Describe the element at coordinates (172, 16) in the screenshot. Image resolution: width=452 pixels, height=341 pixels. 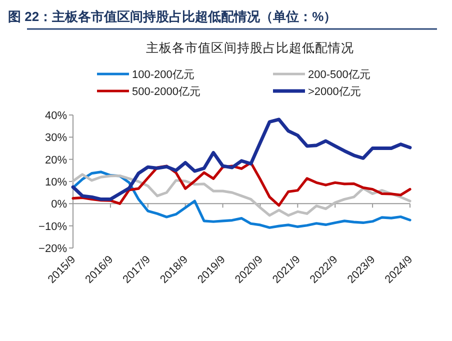
I see `chart-title: 图 22：主板各市值区间持股占比超低配情况（单位：%）` at that location.